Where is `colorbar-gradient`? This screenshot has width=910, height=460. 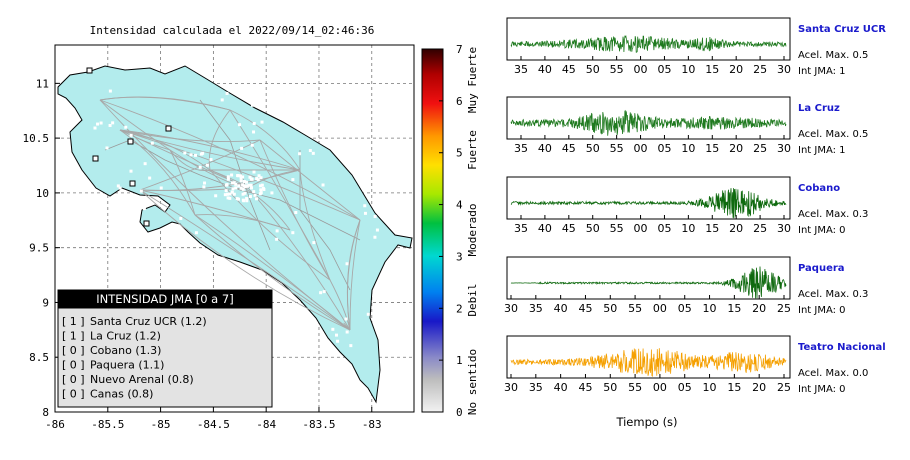 colorbar-gradient is located at coordinates (432, 230).